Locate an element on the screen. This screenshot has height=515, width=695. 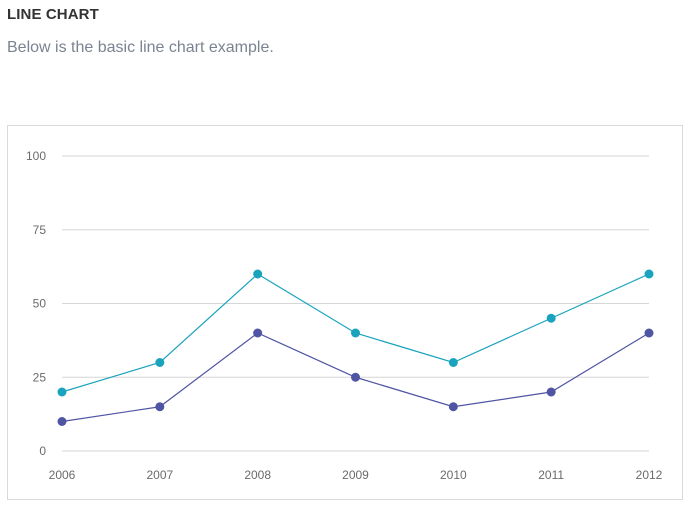
x-tick-label: 2010 is located at coordinates (453, 475).